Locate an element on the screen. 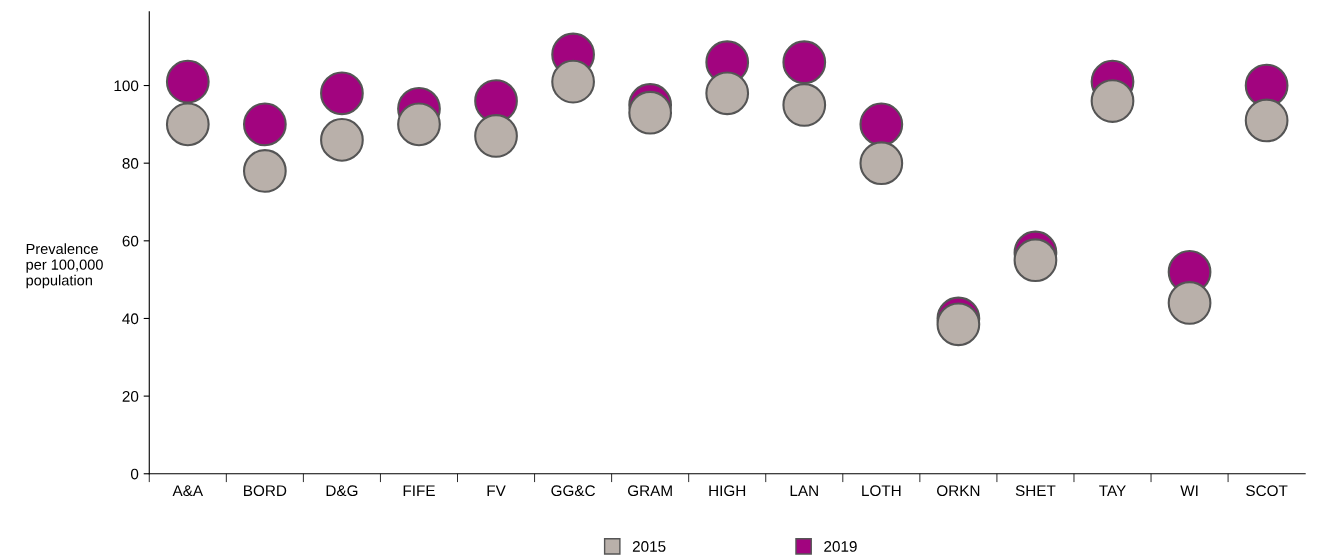  y-tick-label: 20 is located at coordinates (130, 396).